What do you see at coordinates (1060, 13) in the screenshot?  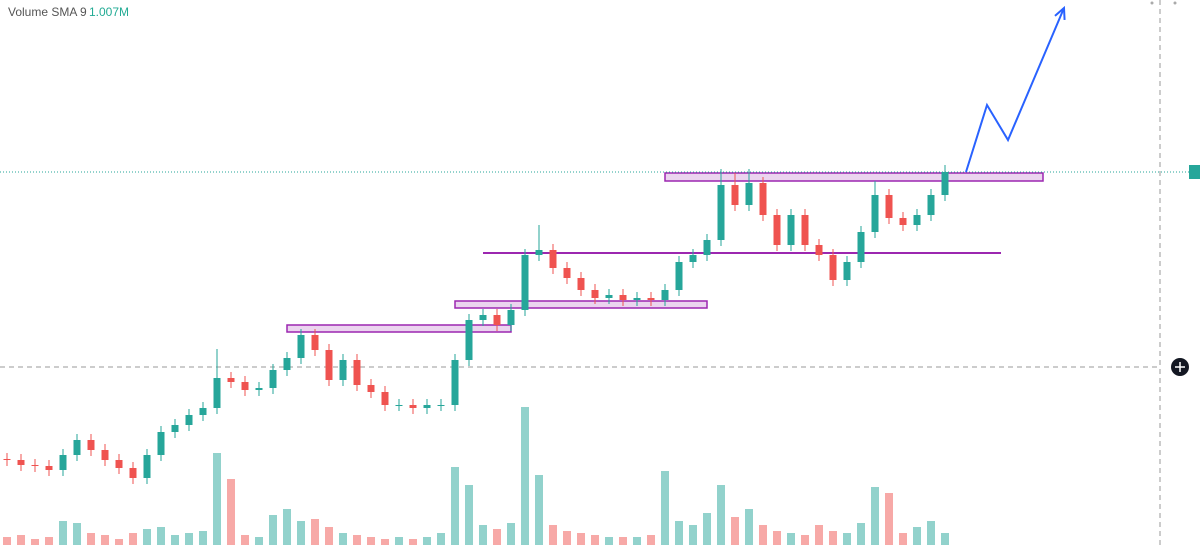 I see `arrow-head` at bounding box center [1060, 13].